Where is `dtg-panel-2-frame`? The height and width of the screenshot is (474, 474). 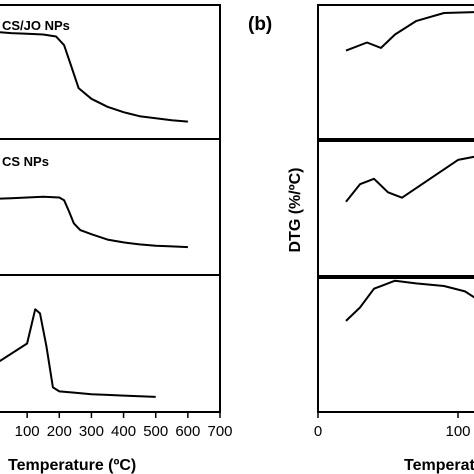
dtg-panel-2-frame is located at coordinates (395, 208).